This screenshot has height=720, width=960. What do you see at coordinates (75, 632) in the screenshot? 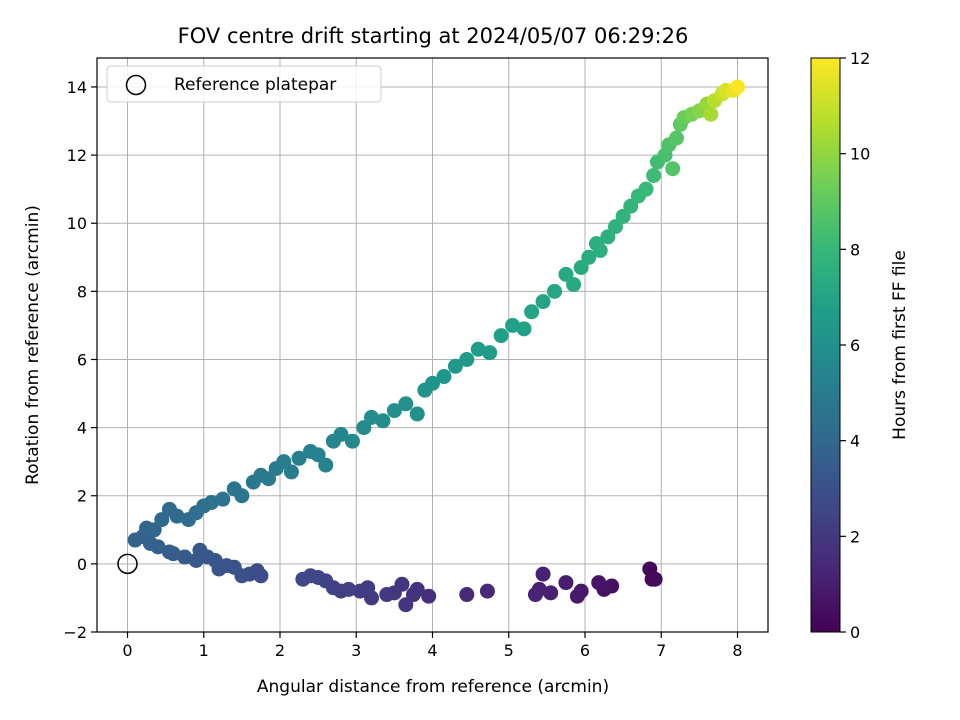
I see `y-tick-label: −2` at bounding box center [75, 632].